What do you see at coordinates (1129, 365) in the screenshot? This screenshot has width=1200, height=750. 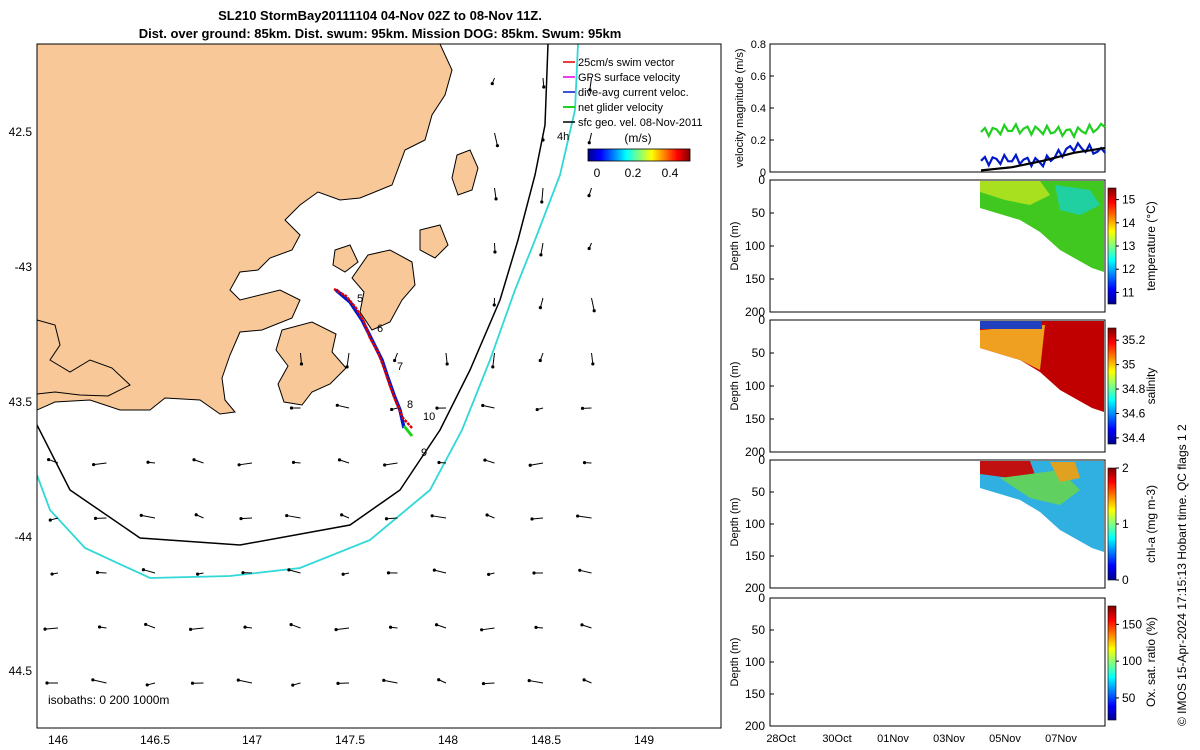 I see `colorbar-tick: 35` at bounding box center [1129, 365].